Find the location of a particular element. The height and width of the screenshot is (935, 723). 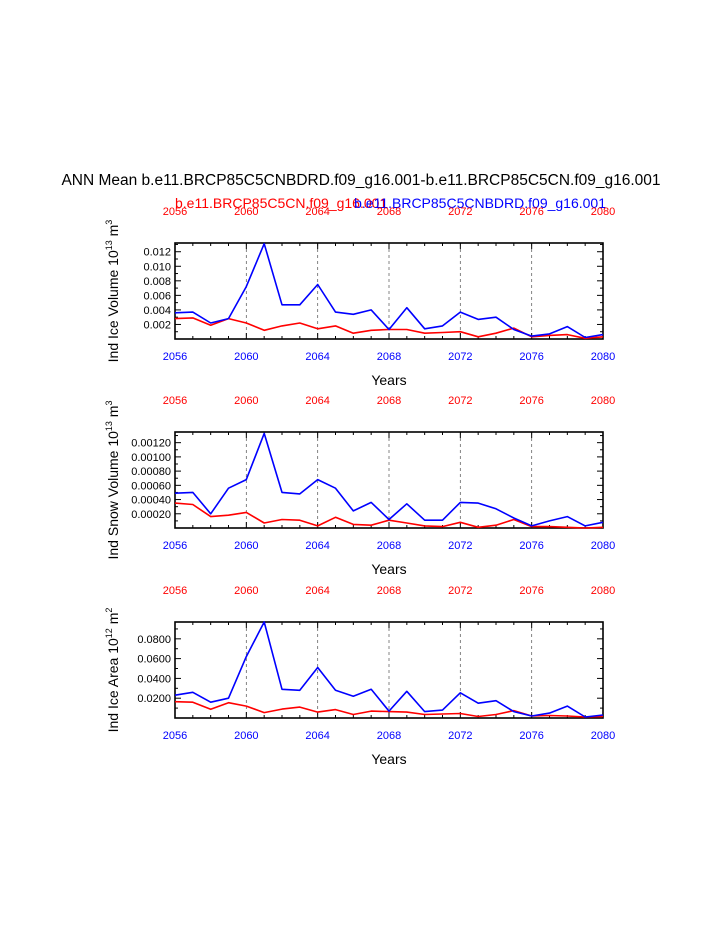

y-tick-label: 0.0200 is located at coordinates (154, 699).